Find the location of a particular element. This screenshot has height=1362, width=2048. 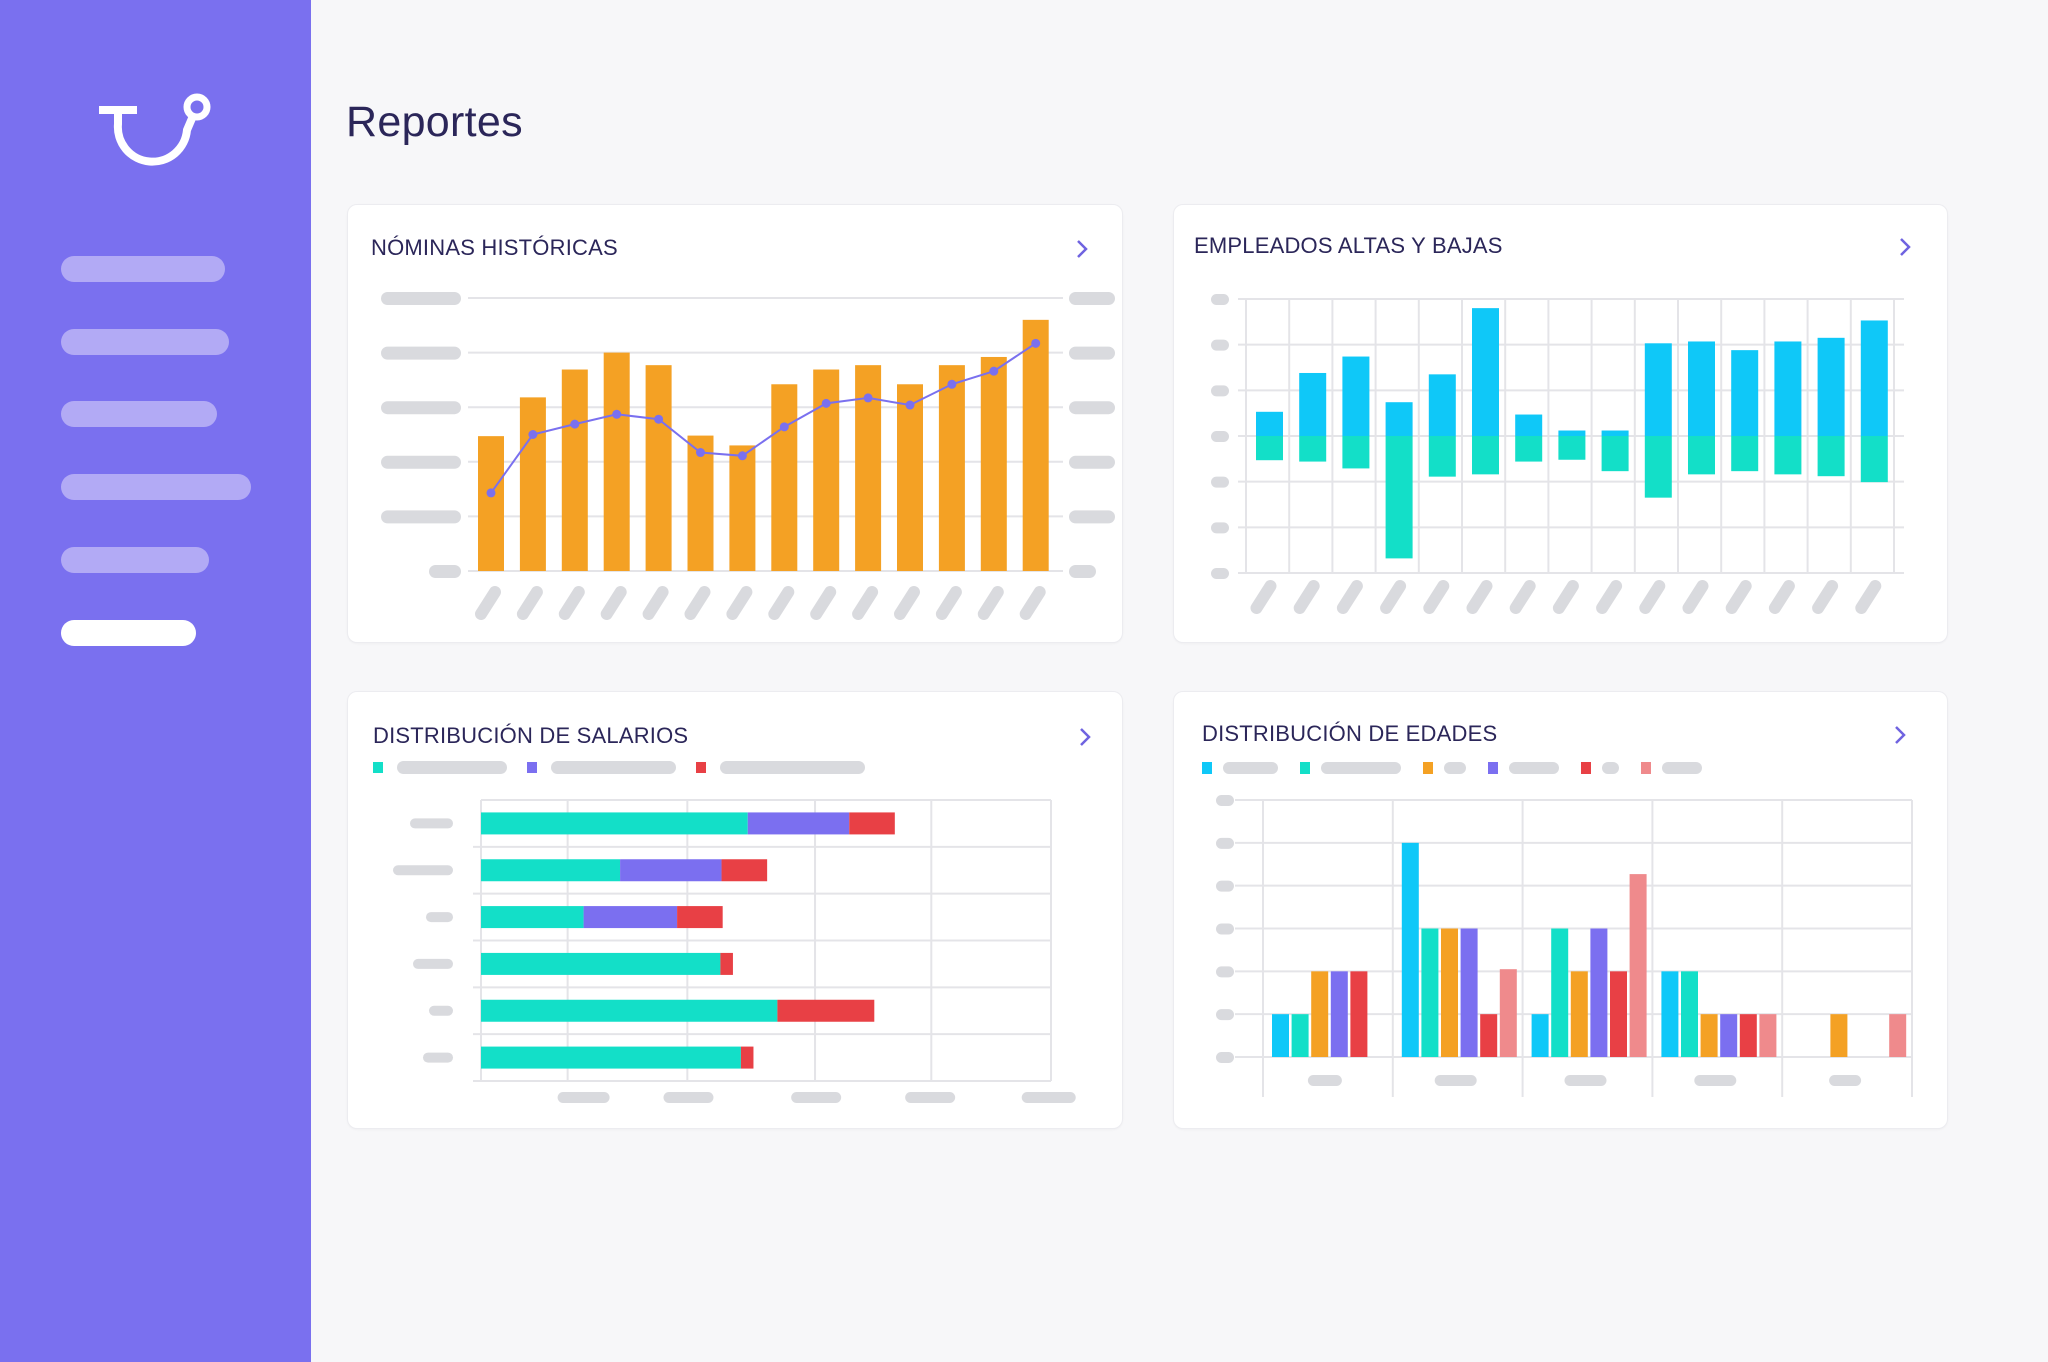

sidebar-item-reportes-active is located at coordinates (128, 633).